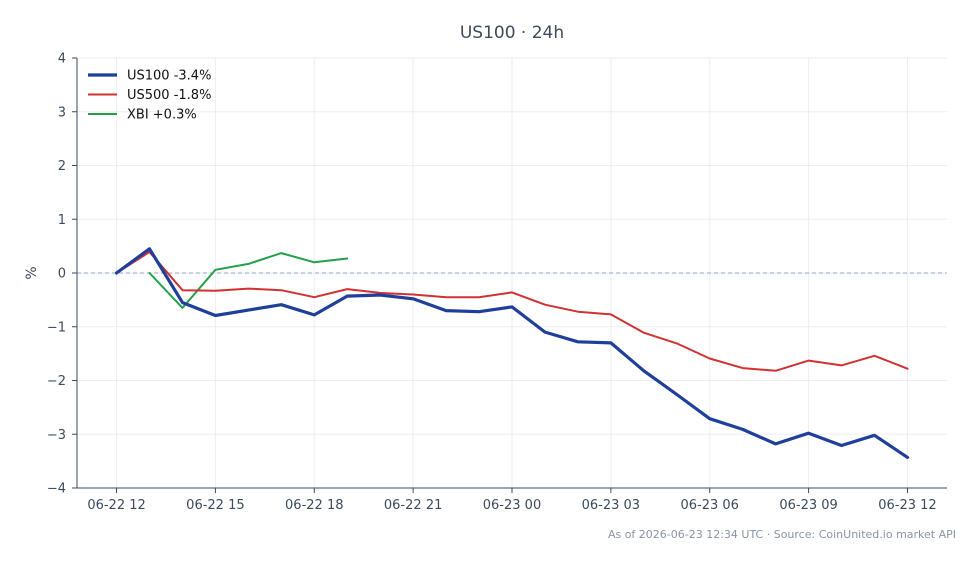  Describe the element at coordinates (512, 33) in the screenshot. I see `chart-title: US100 · 24h` at that location.